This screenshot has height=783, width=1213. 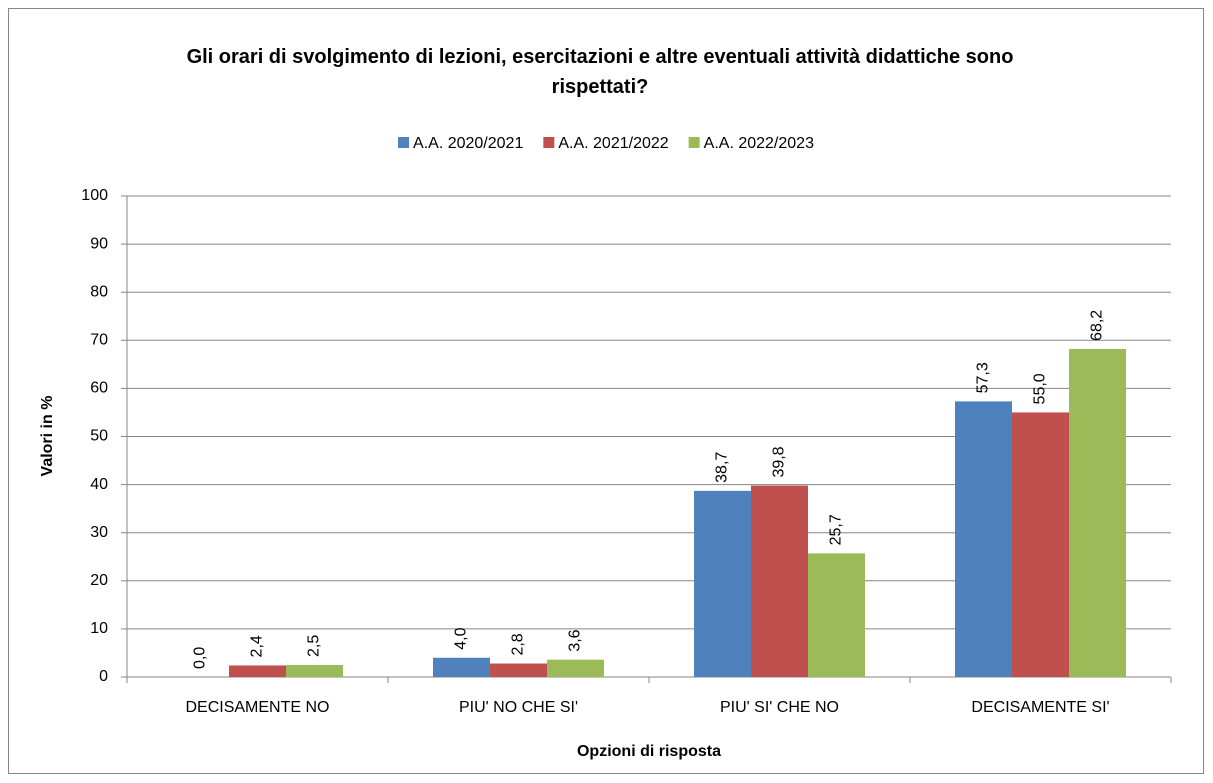 What do you see at coordinates (518, 707) in the screenshot?
I see `x-tick-label: PIU' NO CHE SI'` at bounding box center [518, 707].